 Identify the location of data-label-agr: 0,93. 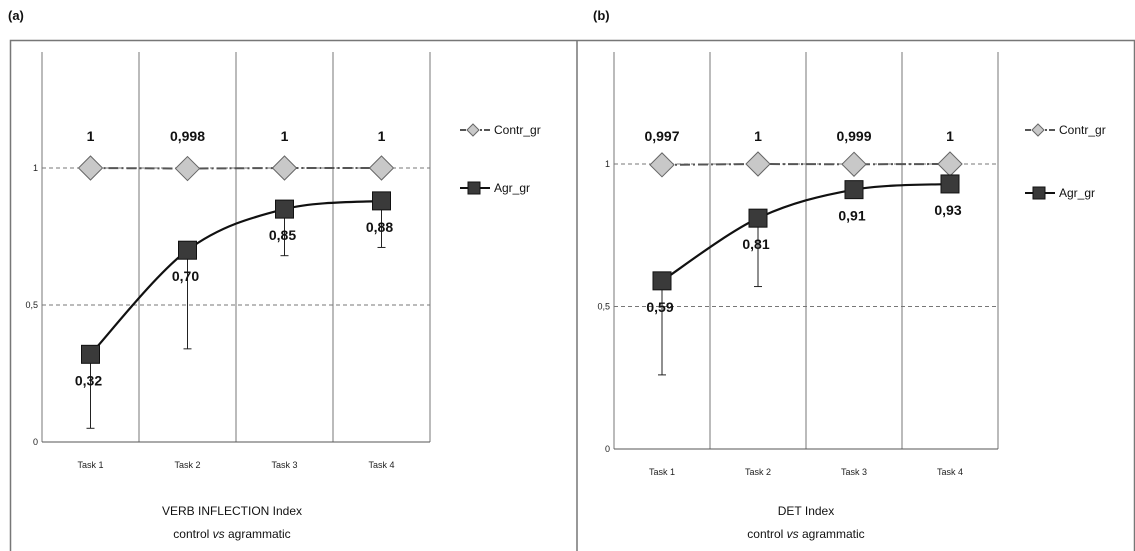
(947, 210).